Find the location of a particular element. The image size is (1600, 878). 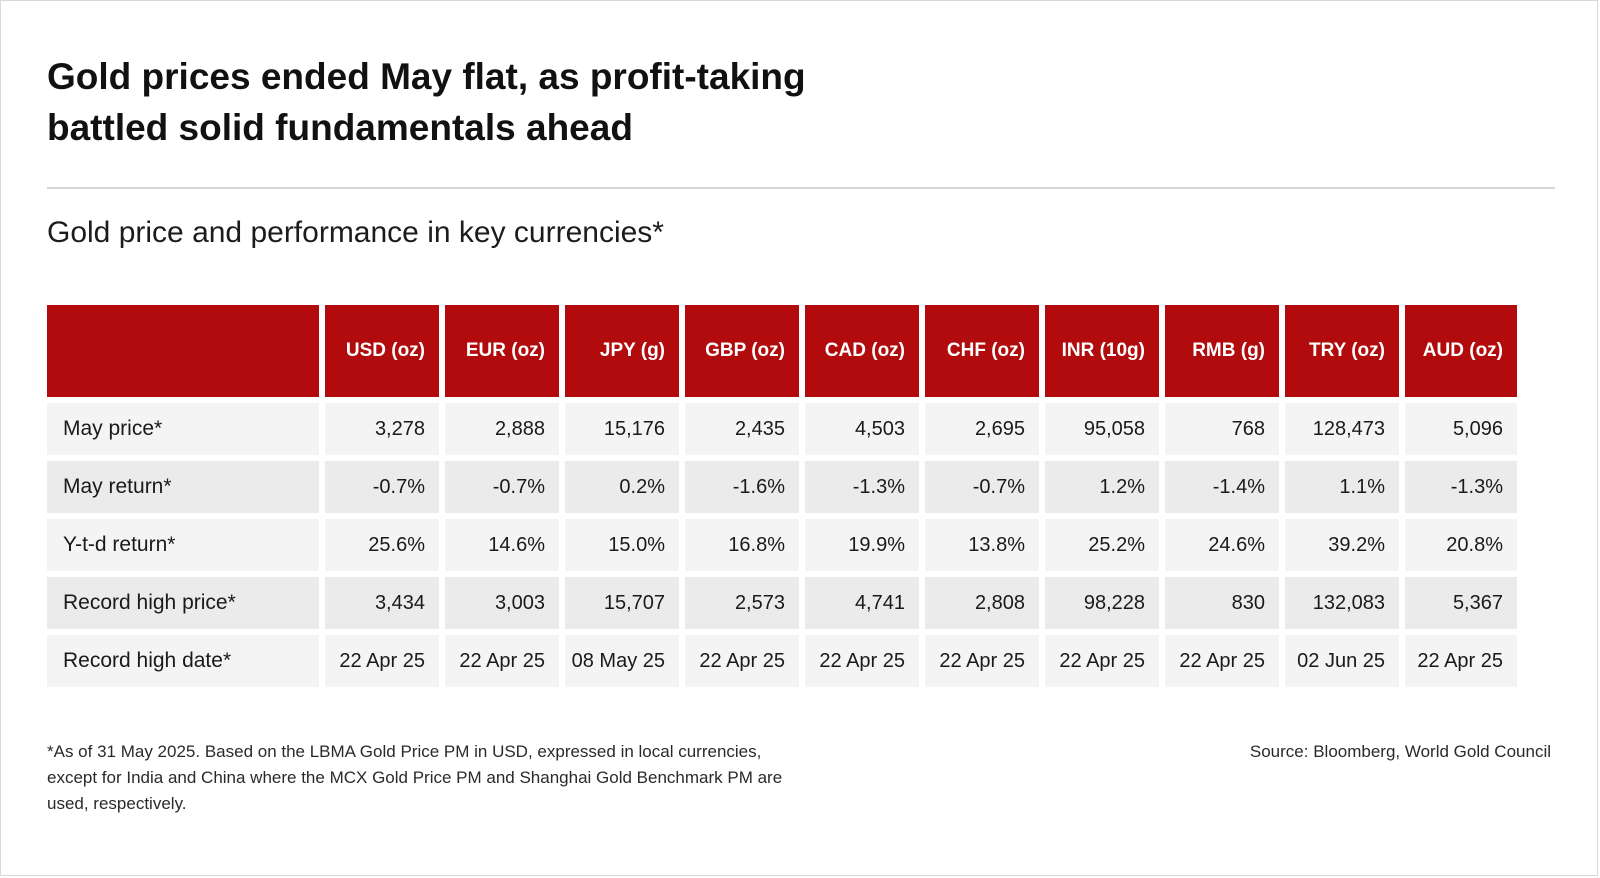

table-cell: 14.6% is located at coordinates (502, 545).